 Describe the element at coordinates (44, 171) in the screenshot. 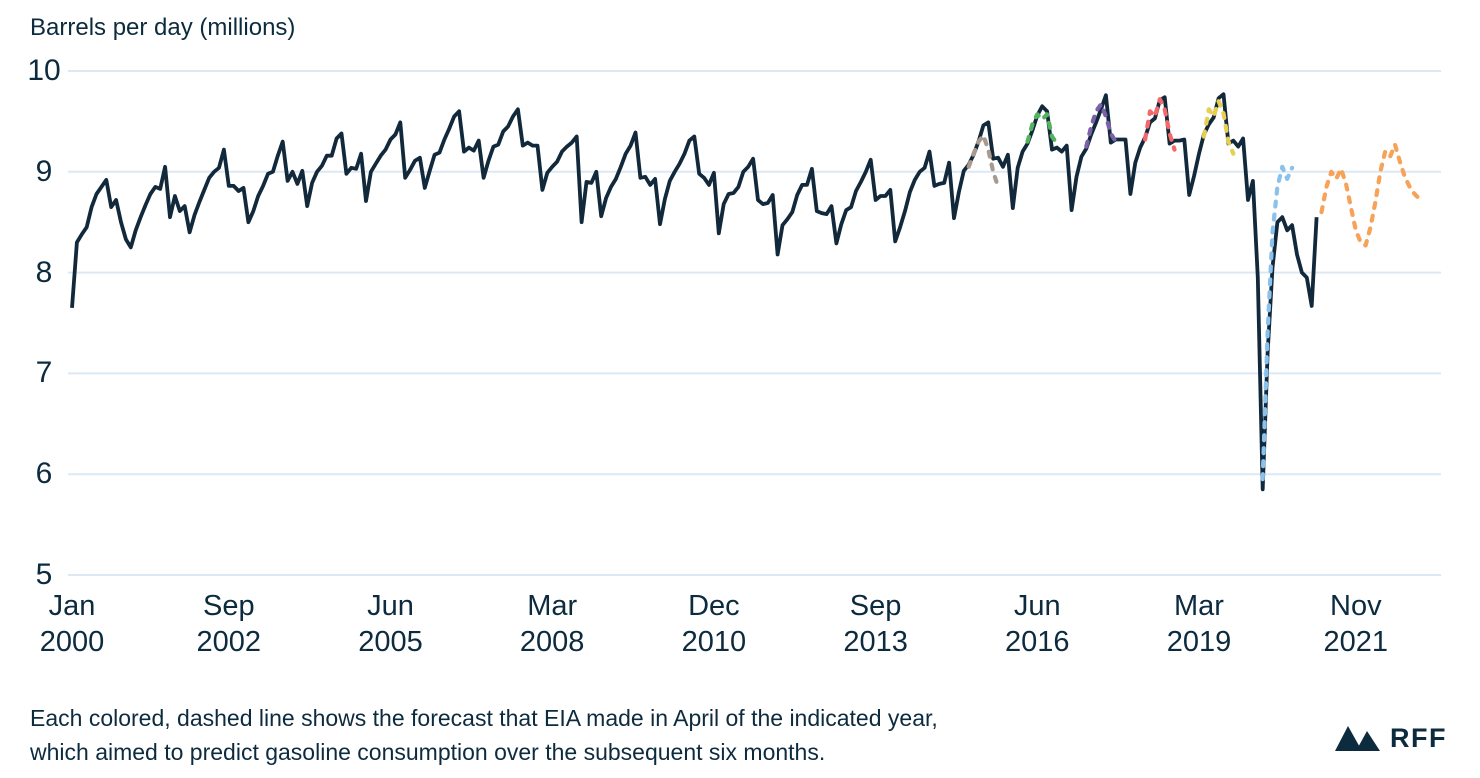

I see `y-tick-label-9: 9` at that location.